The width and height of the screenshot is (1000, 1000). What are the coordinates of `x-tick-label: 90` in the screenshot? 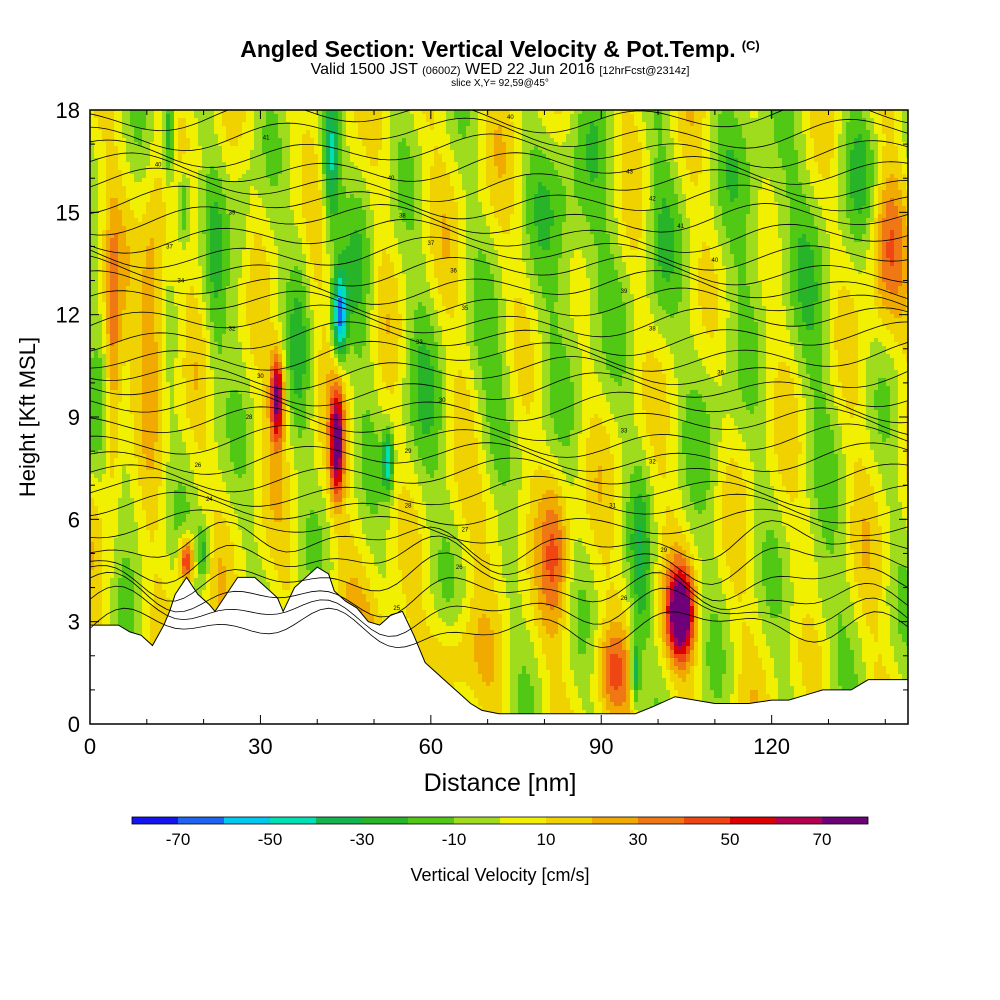 It's located at (601, 746).